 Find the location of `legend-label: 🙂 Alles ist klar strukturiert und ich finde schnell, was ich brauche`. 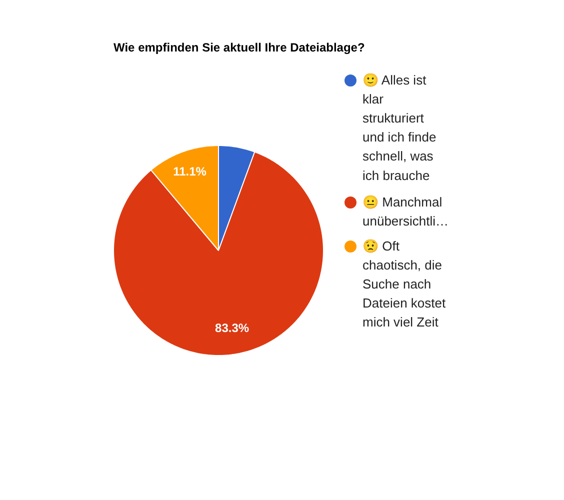

legend-label: 🙂 Alles ist klar strukturiert und ich finde schnell, was ich brauche is located at coordinates (399, 127).